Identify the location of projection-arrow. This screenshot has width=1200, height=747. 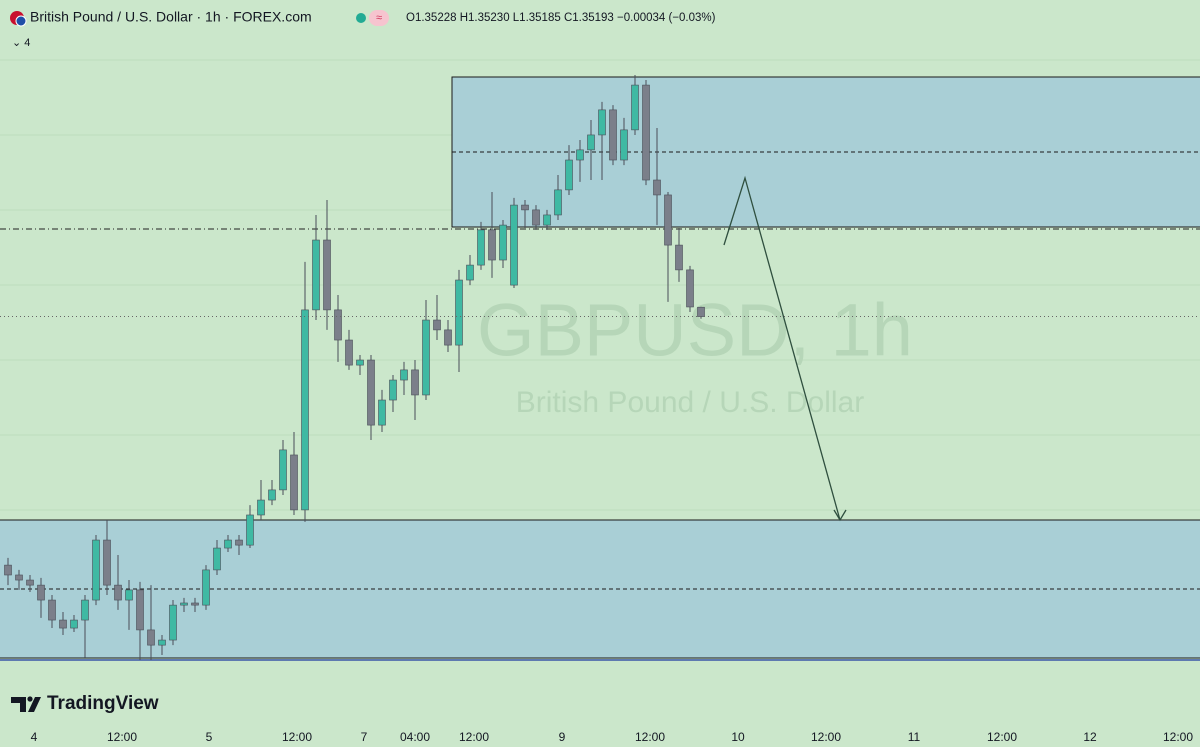
(782, 348).